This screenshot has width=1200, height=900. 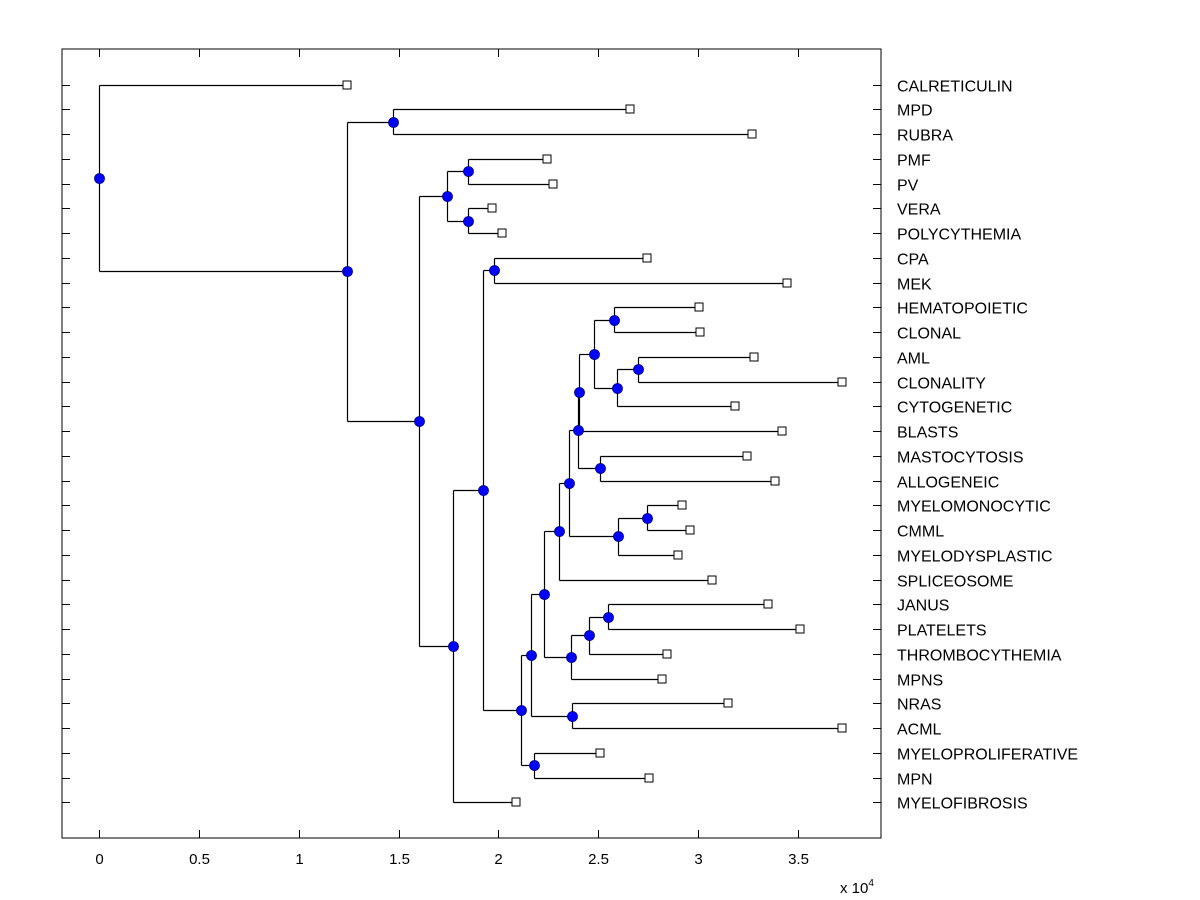 I want to click on x-tick-label: 0, so click(x=99, y=859).